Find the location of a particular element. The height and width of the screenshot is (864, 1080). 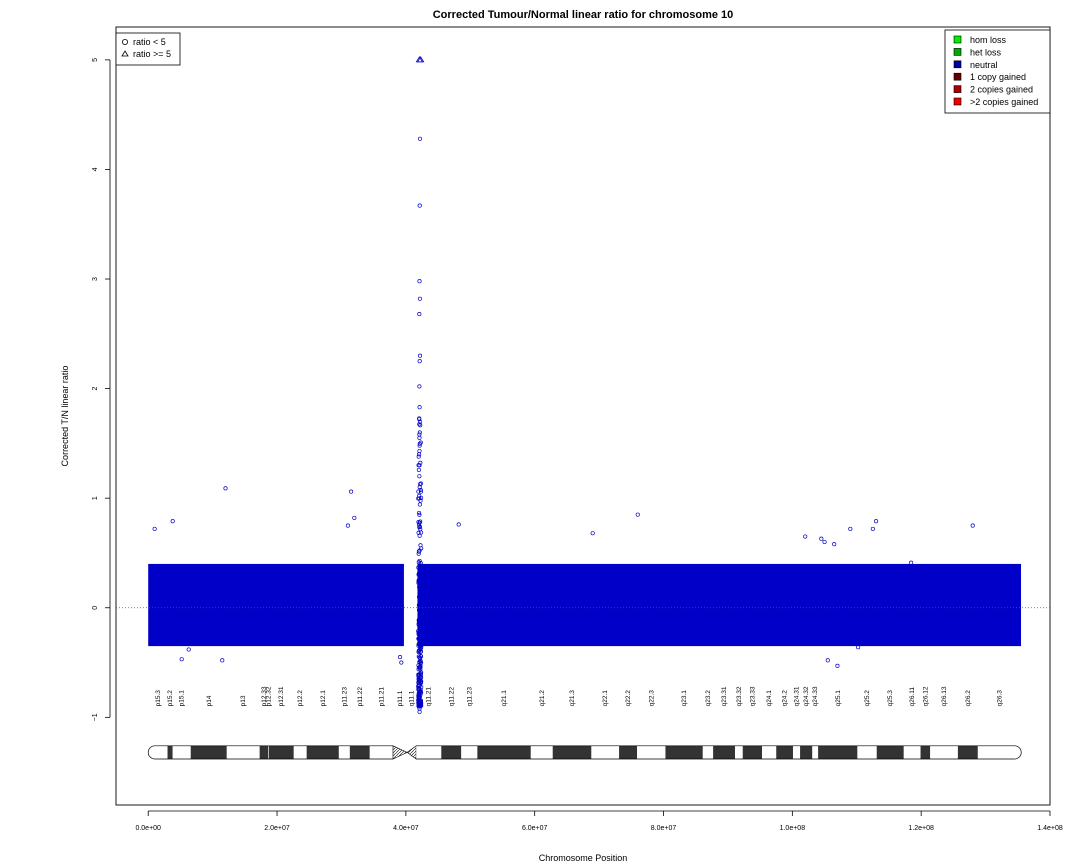

band-label: q21.2 is located at coordinates (542, 698).